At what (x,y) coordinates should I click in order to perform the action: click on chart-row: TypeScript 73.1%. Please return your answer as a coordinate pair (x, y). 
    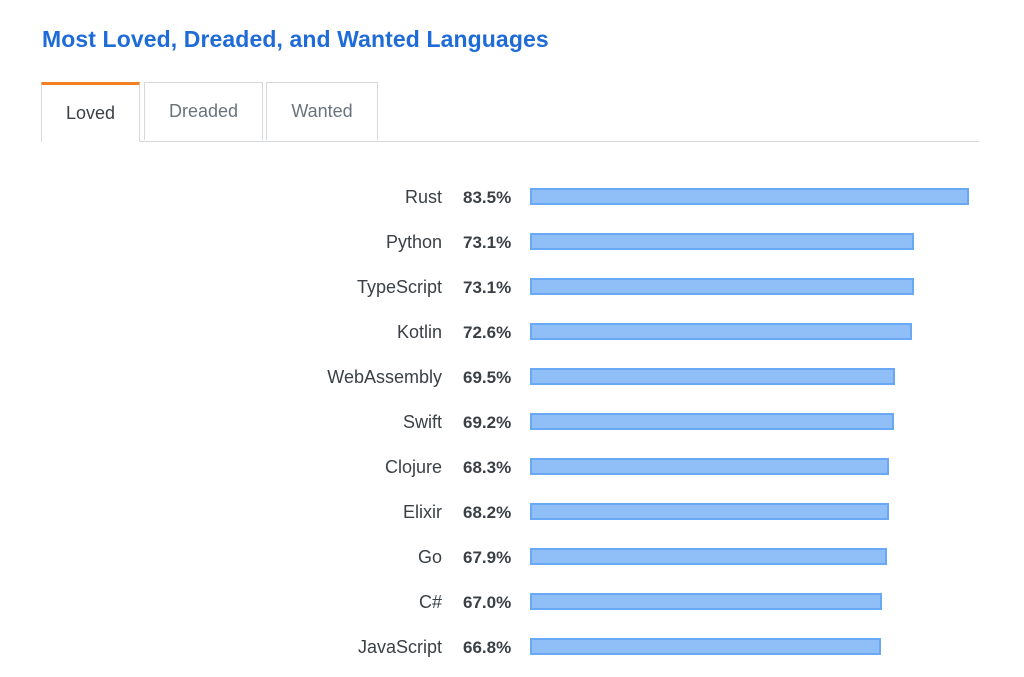
    Looking at the image, I should click on (512, 287).